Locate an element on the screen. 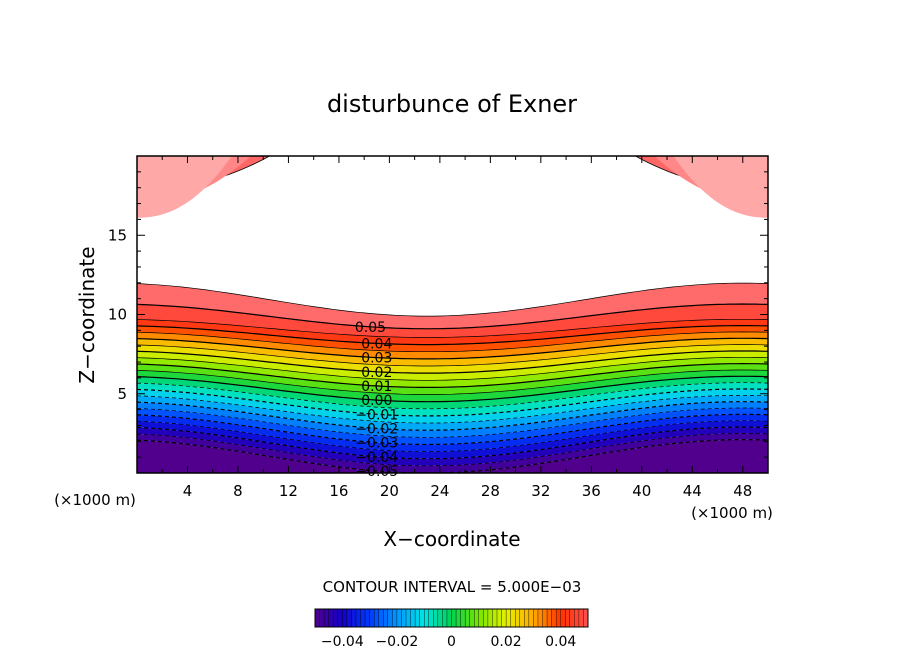 The width and height of the screenshot is (904, 654). contour-label: 0.05 is located at coordinates (370, 328).